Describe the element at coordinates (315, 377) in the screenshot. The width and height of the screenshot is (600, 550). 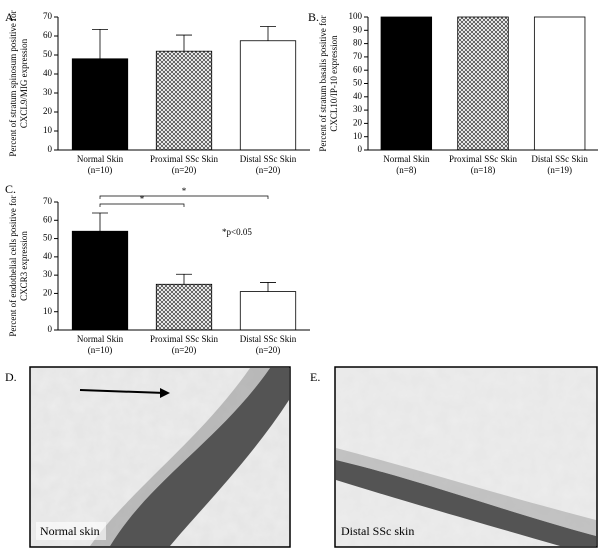
I see `panel-label: E.` at that location.